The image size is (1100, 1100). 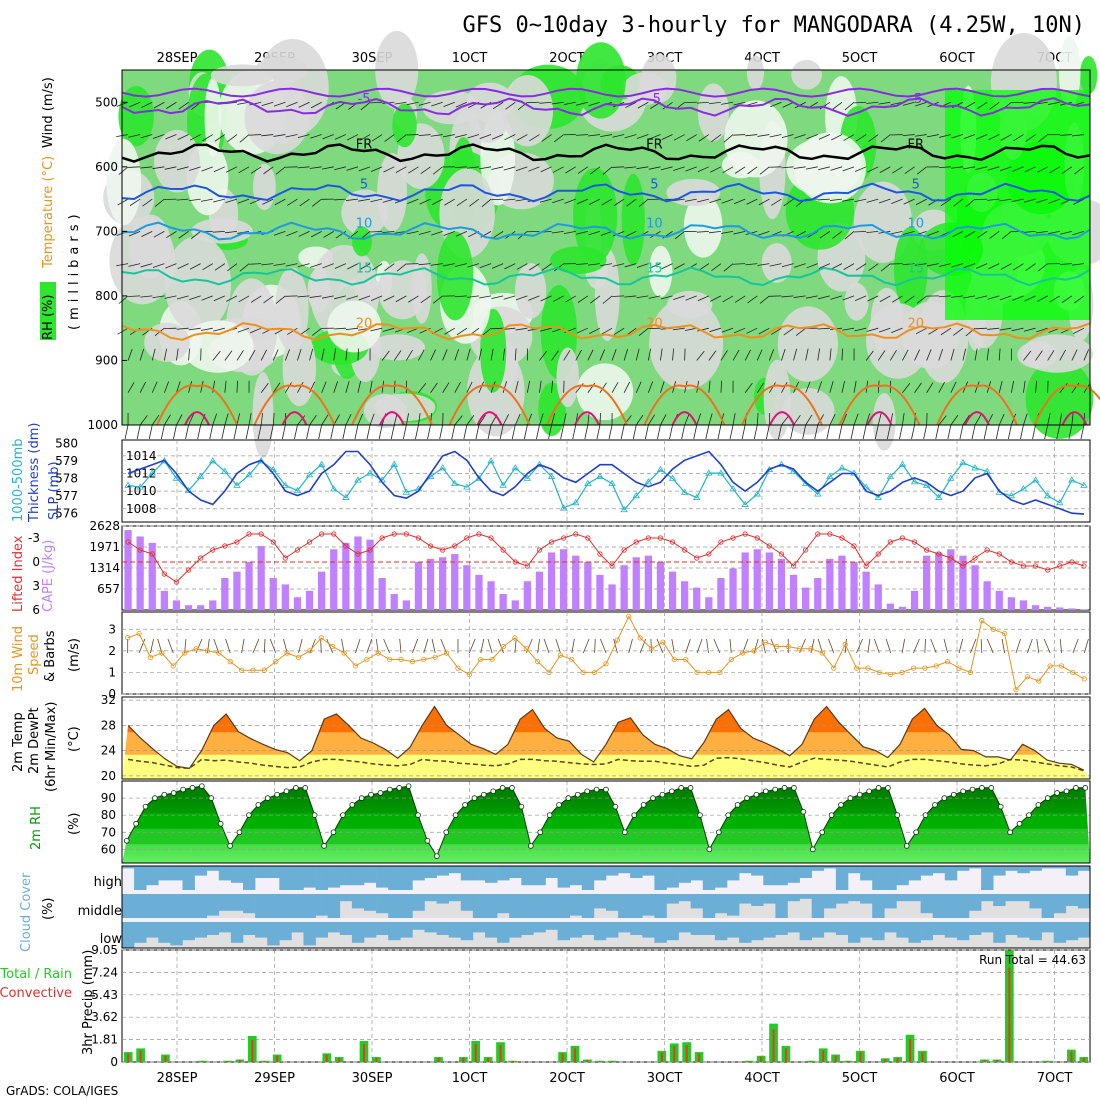 What do you see at coordinates (591, 1006) in the screenshot?
I see `precip-panel: 01.813.625.437.249.05` at bounding box center [591, 1006].